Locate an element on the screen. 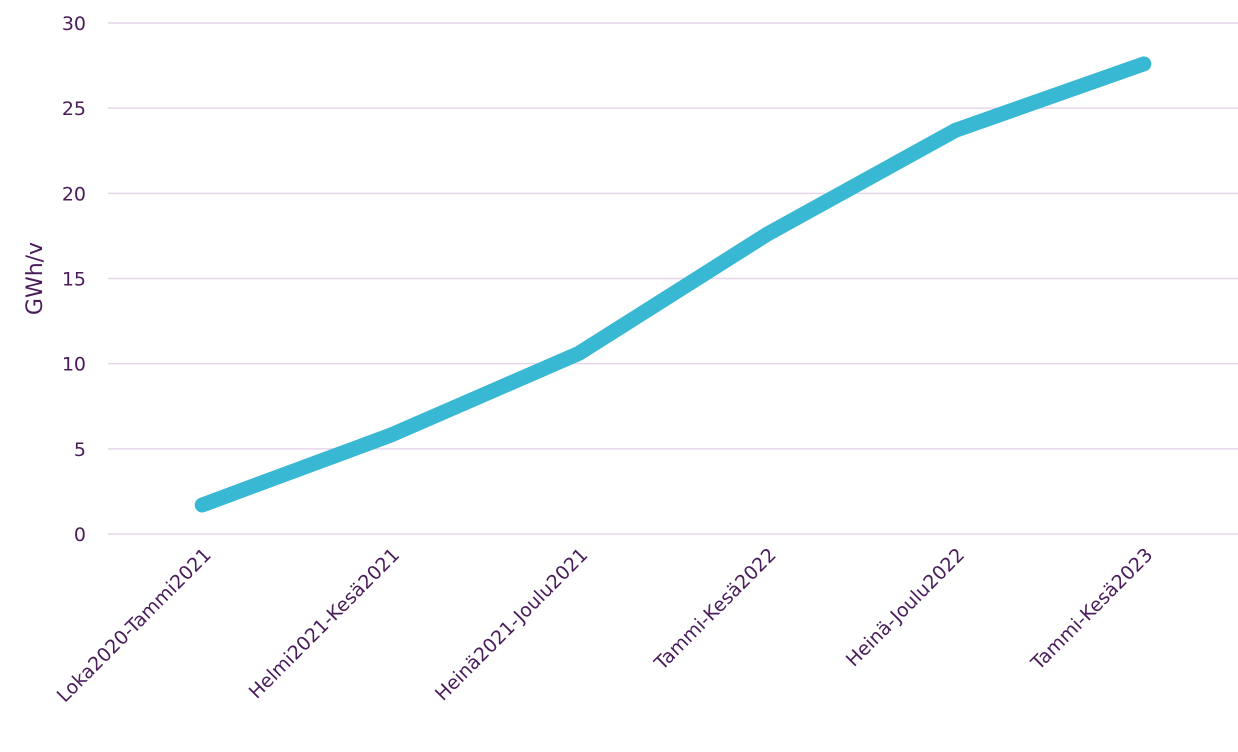 The width and height of the screenshot is (1238, 752). y-axis-title: GWh/v is located at coordinates (35, 278).